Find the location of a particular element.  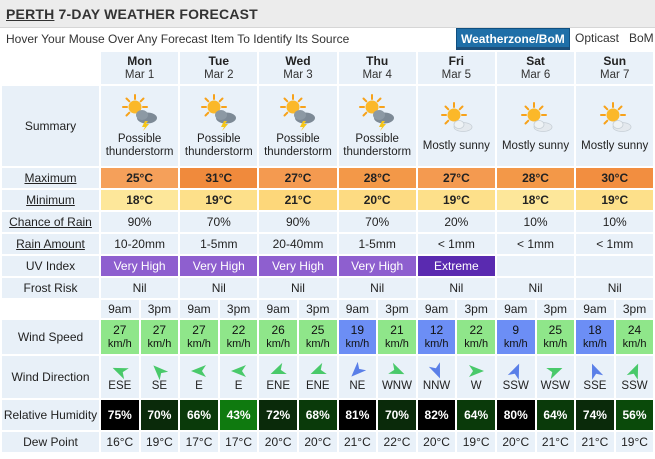

wind-speed-cell: 26 km/h is located at coordinates (278, 337).